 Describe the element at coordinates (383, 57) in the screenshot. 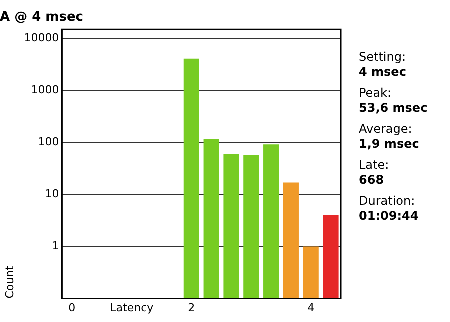

I see `text: Setting:` at that location.